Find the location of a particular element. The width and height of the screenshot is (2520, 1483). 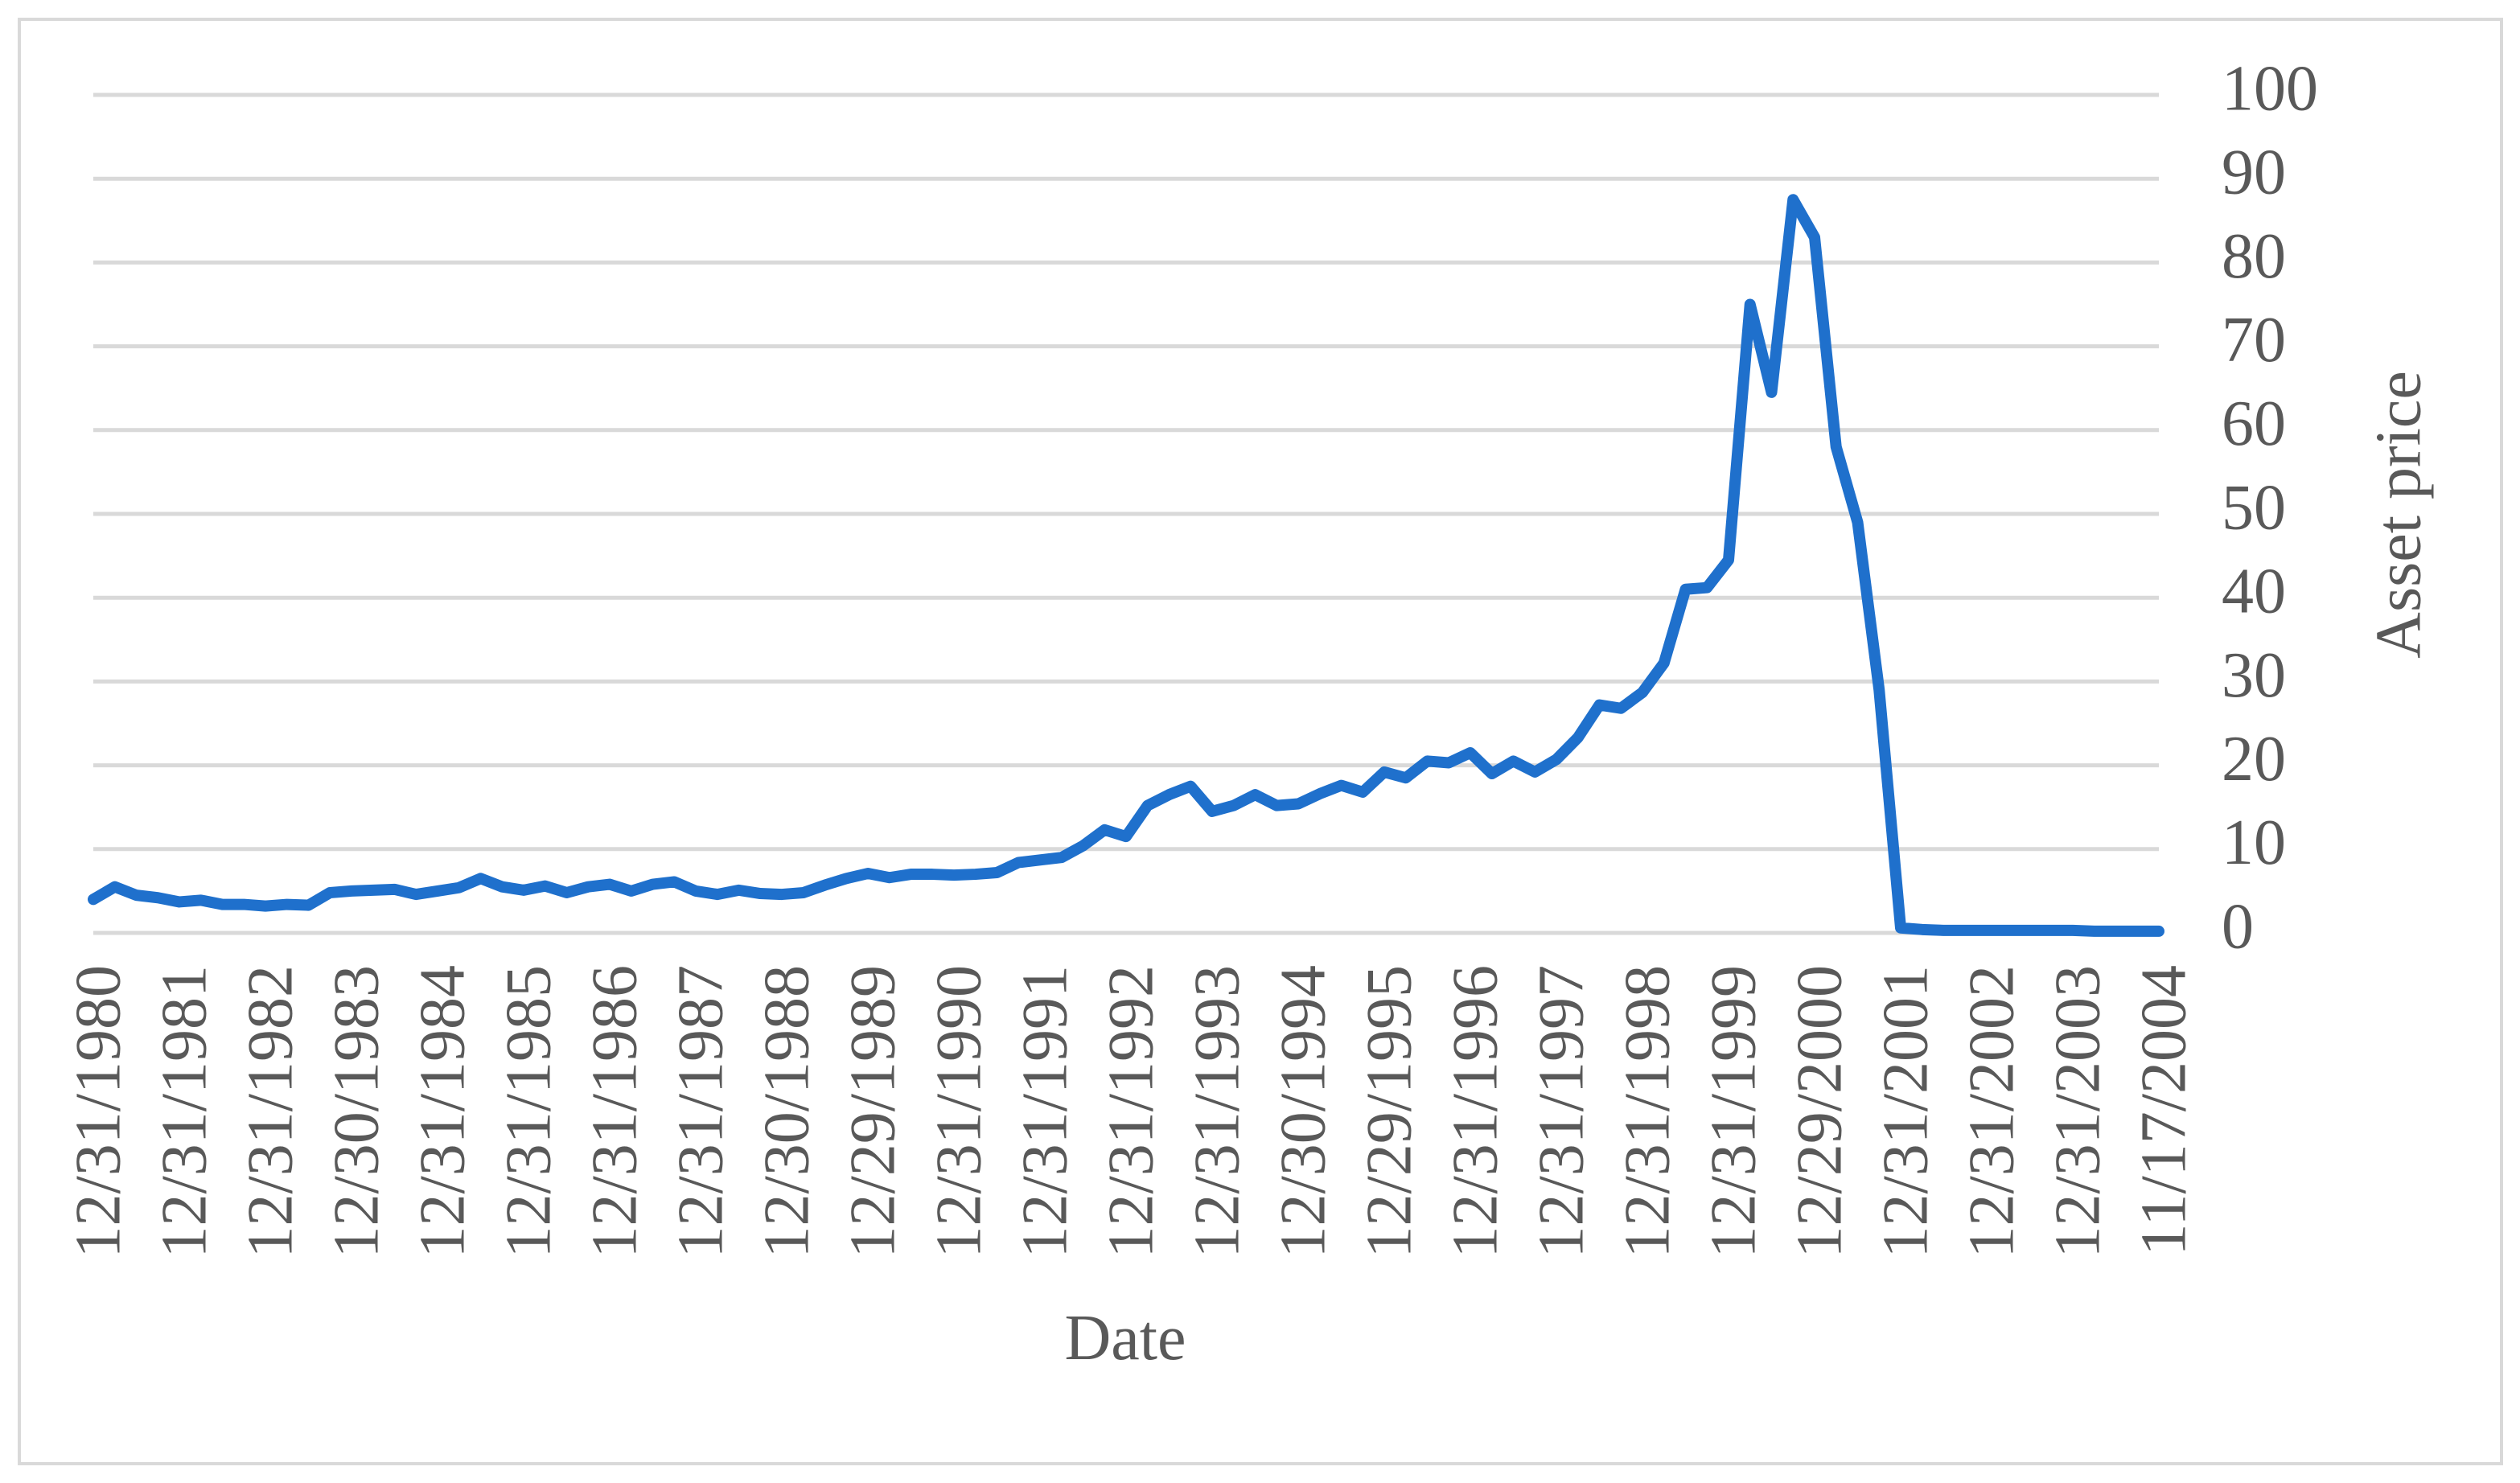

x-tick-label: 12/30/1994 is located at coordinates (1303, 1111).